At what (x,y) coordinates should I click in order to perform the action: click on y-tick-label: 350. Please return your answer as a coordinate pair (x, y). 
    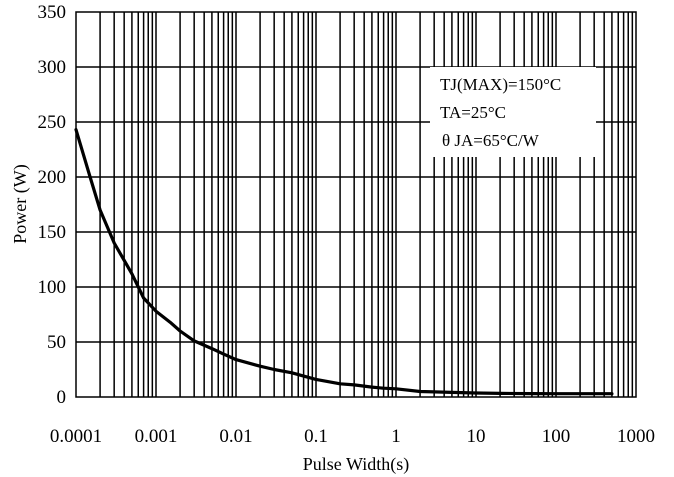
    Looking at the image, I should click on (52, 12).